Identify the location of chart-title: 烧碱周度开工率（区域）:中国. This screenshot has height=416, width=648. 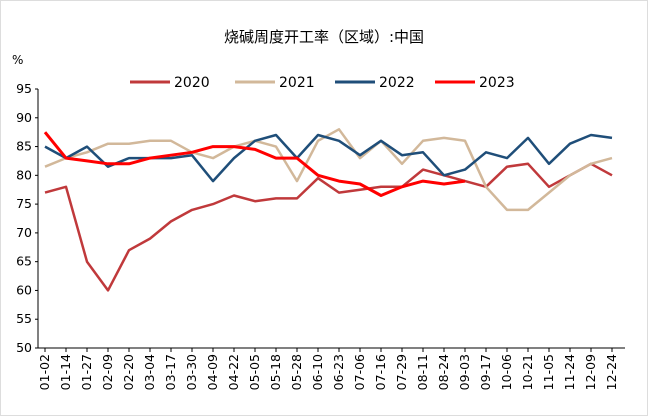
(324, 37).